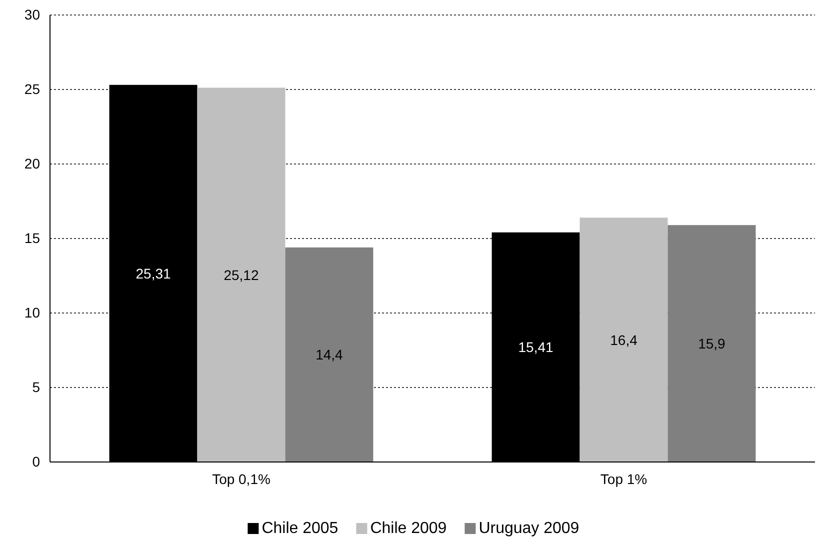 The width and height of the screenshot is (827, 550). What do you see at coordinates (408, 528) in the screenshot?
I see `legend-label: Chile 2009` at bounding box center [408, 528].